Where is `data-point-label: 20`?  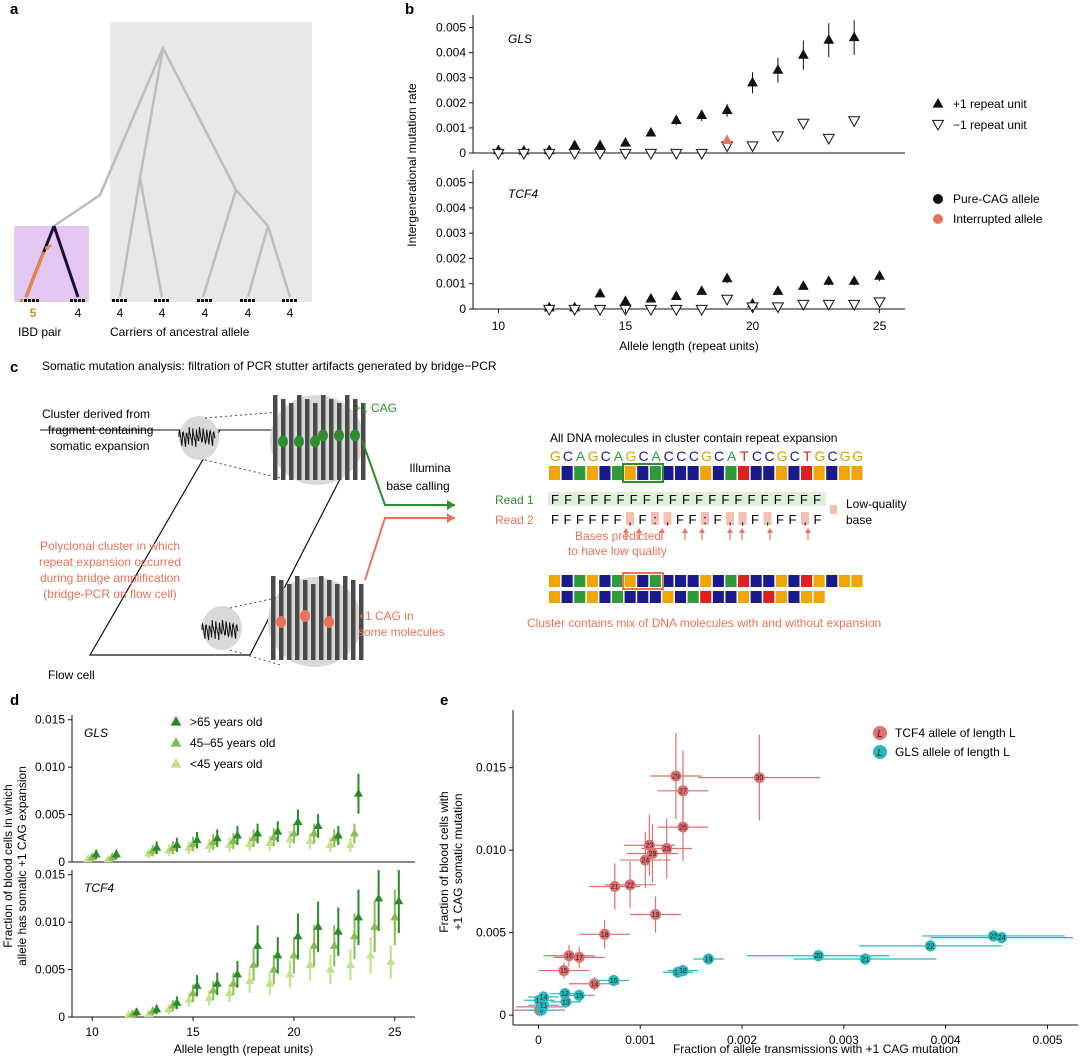 data-point-label: 20 is located at coordinates (819, 956).